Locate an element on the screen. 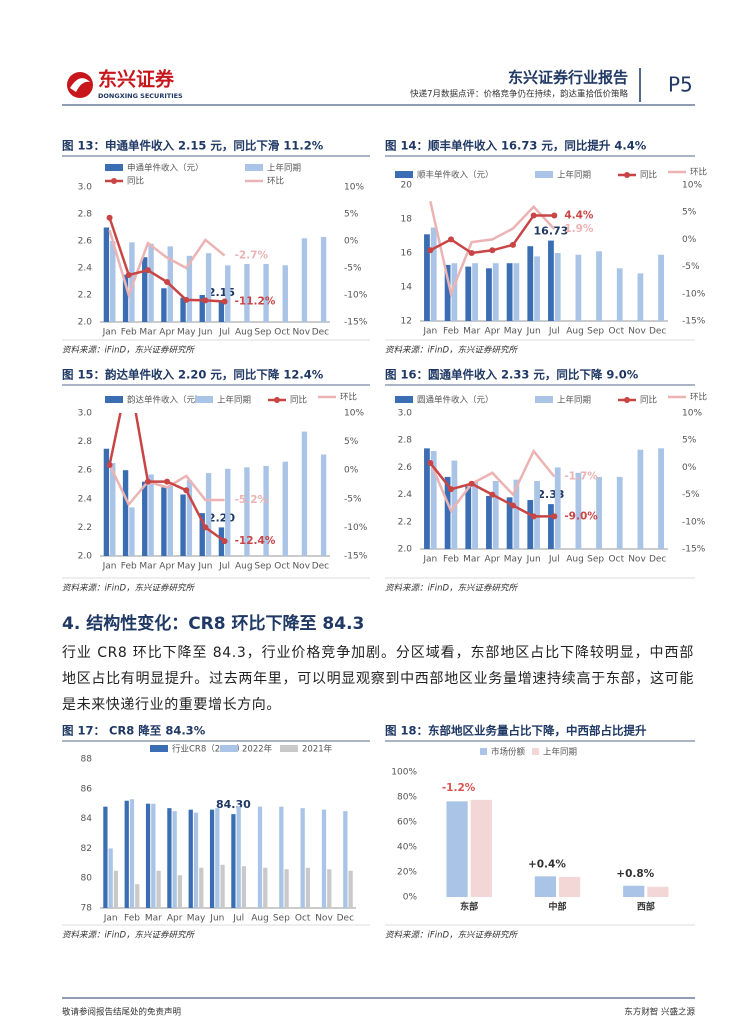  y-tick-label: 20 is located at coordinates (407, 186).